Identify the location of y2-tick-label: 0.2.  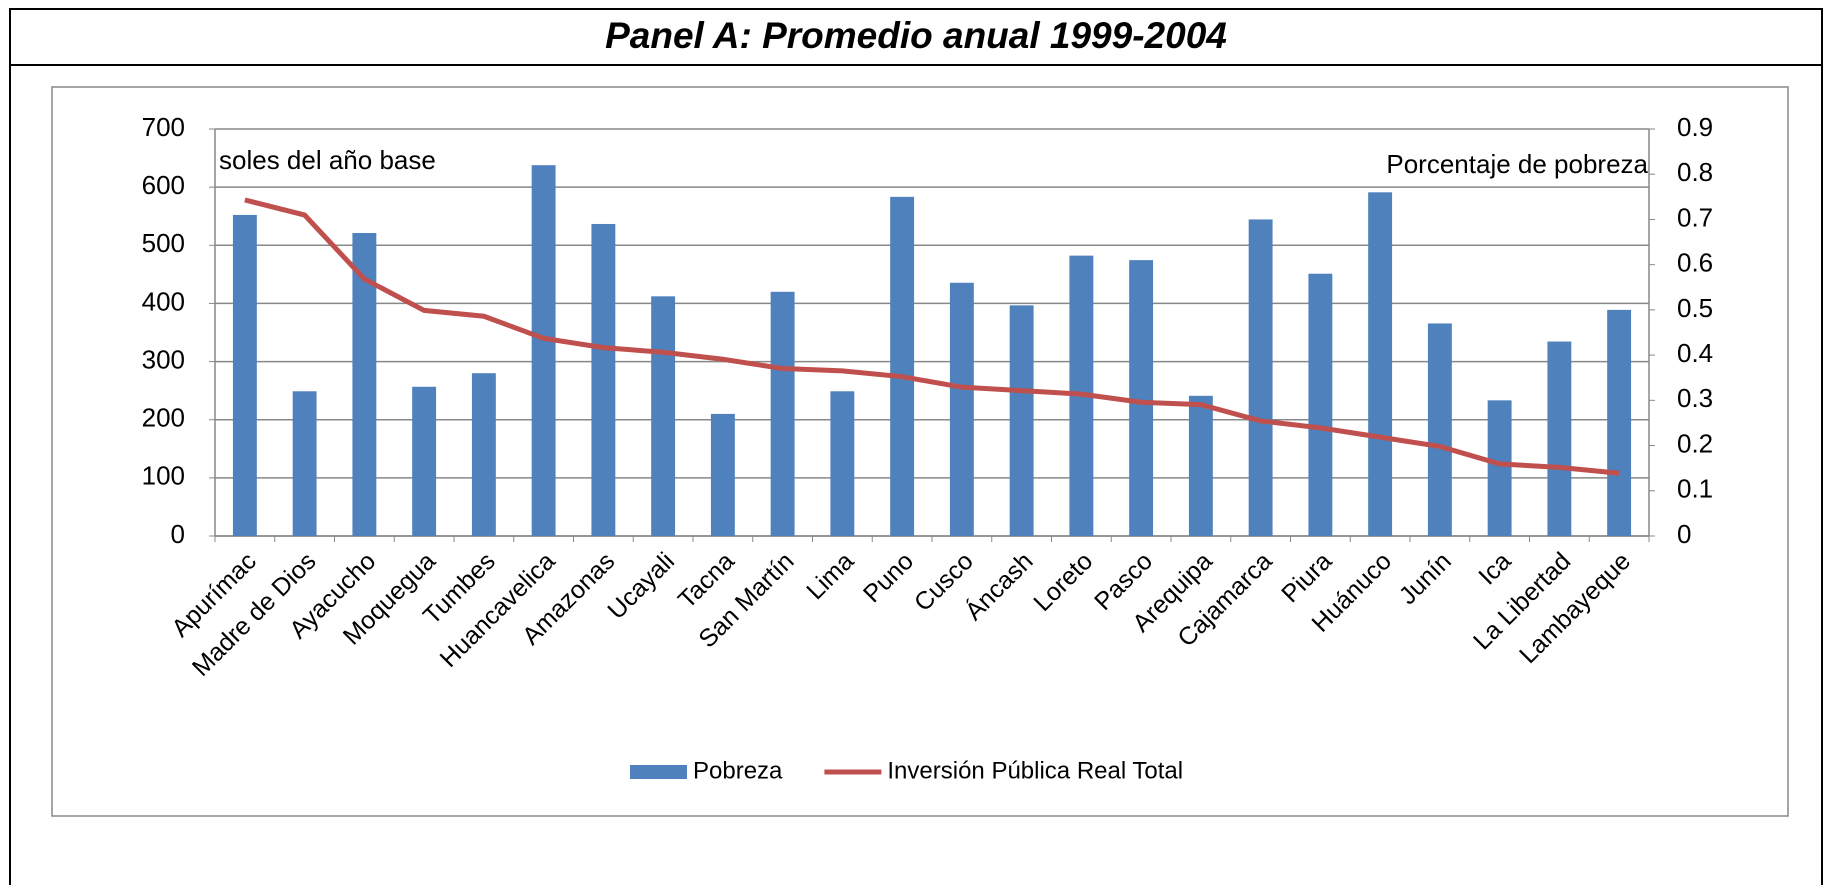
(1695, 443).